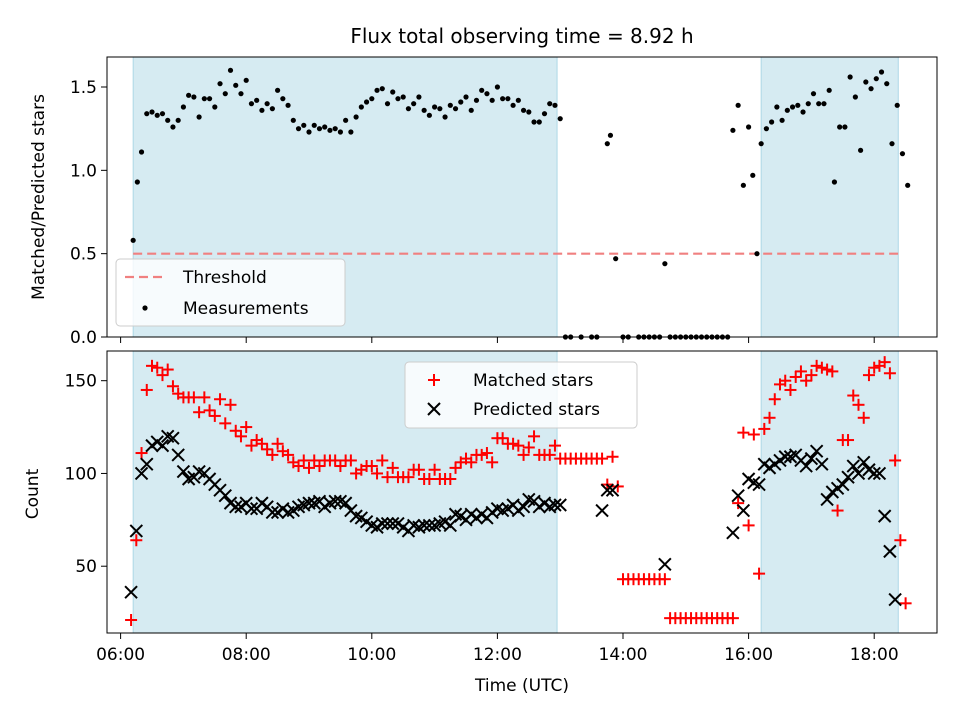 This screenshot has height=720, width=960. What do you see at coordinates (623, 655) in the screenshot?
I see `x-tick-label: 14:00` at bounding box center [623, 655].